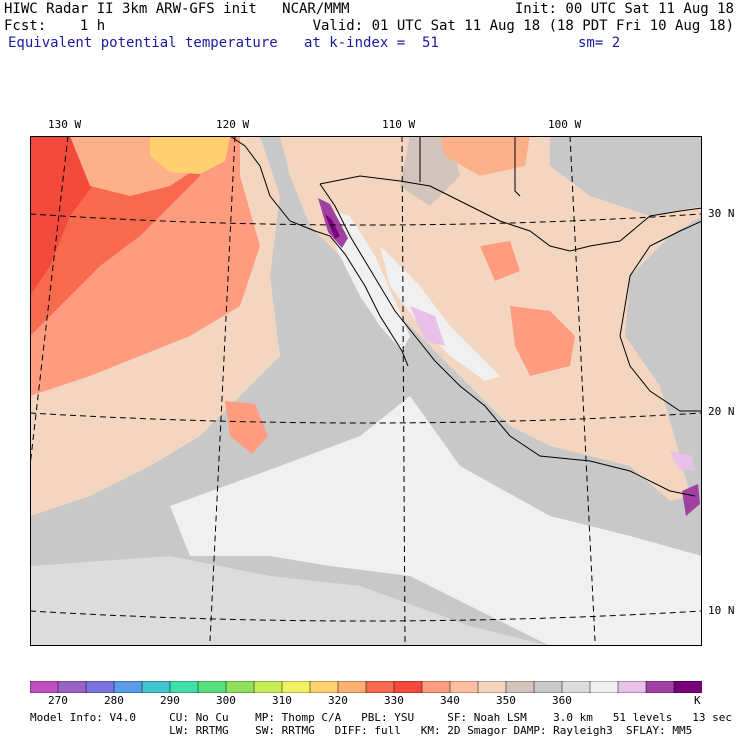 Image resolution: width=740 pixels, height=740 pixels. I want to click on colorbar-tick-label: 340, so click(450, 700).